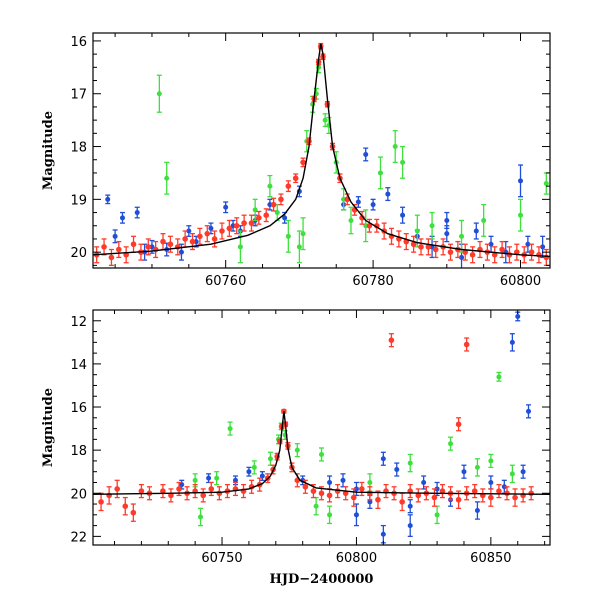  I want to click on y-axis-title: Magnitude, so click(48, 427).